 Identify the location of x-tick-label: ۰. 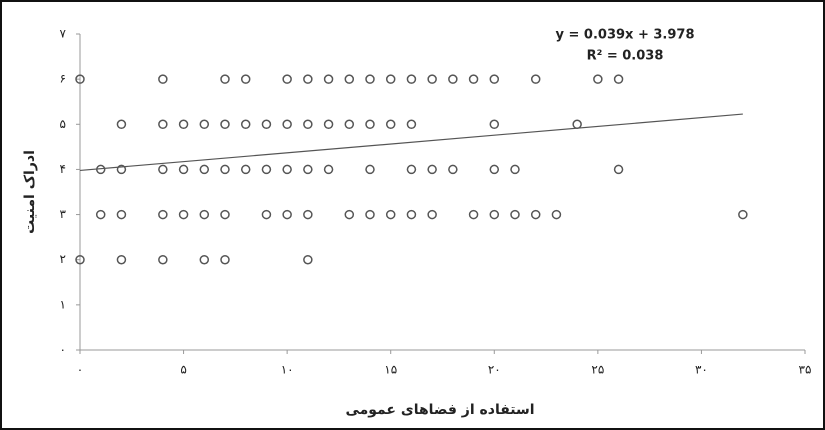
(80, 370).